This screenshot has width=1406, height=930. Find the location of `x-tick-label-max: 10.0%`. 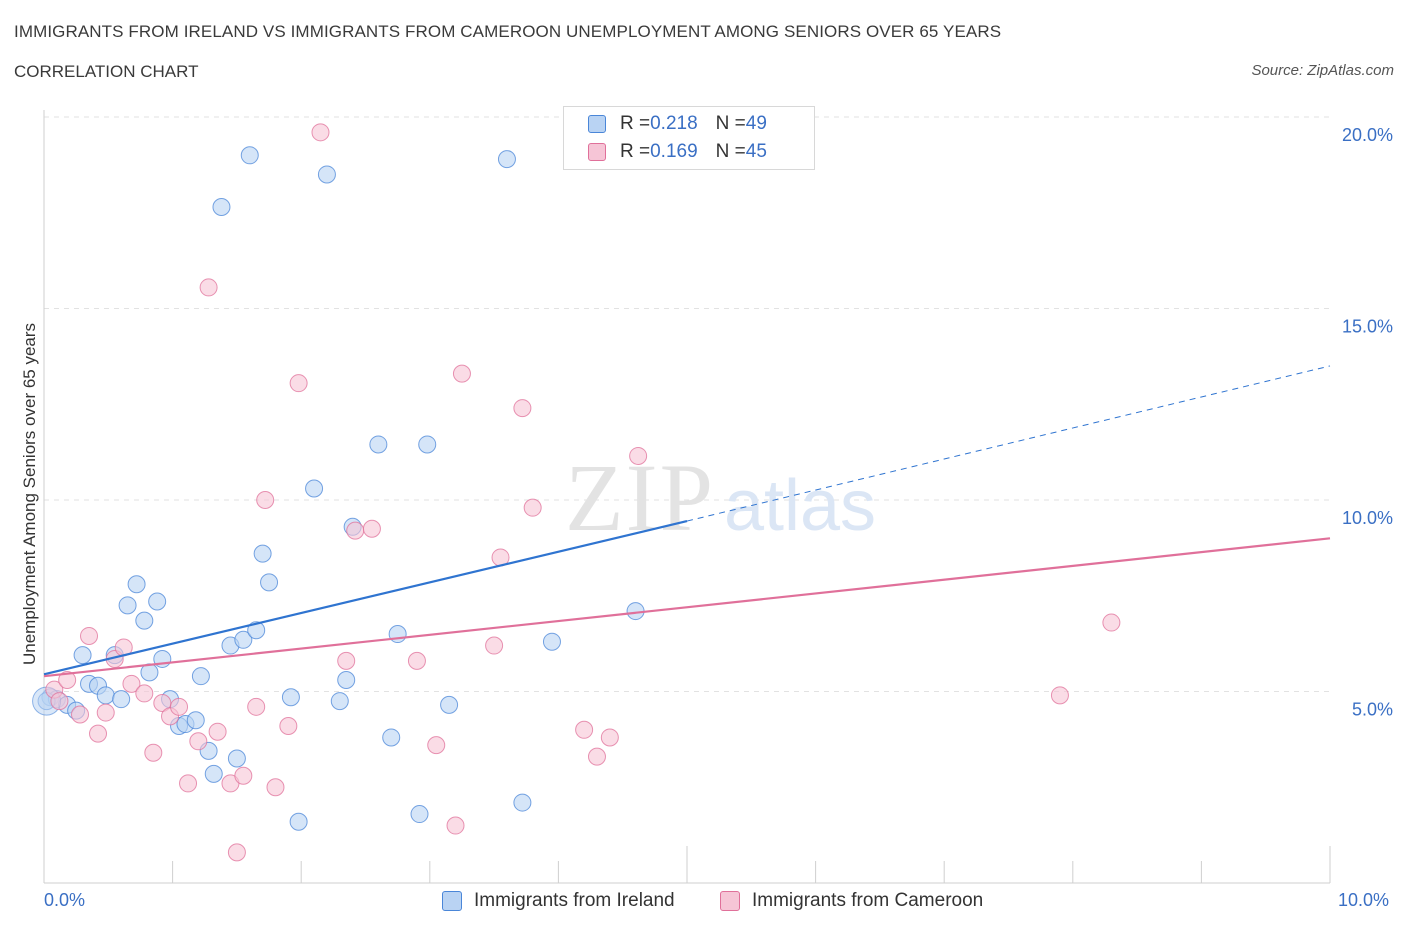

x-tick-label-max: 10.0% is located at coordinates (1364, 900).